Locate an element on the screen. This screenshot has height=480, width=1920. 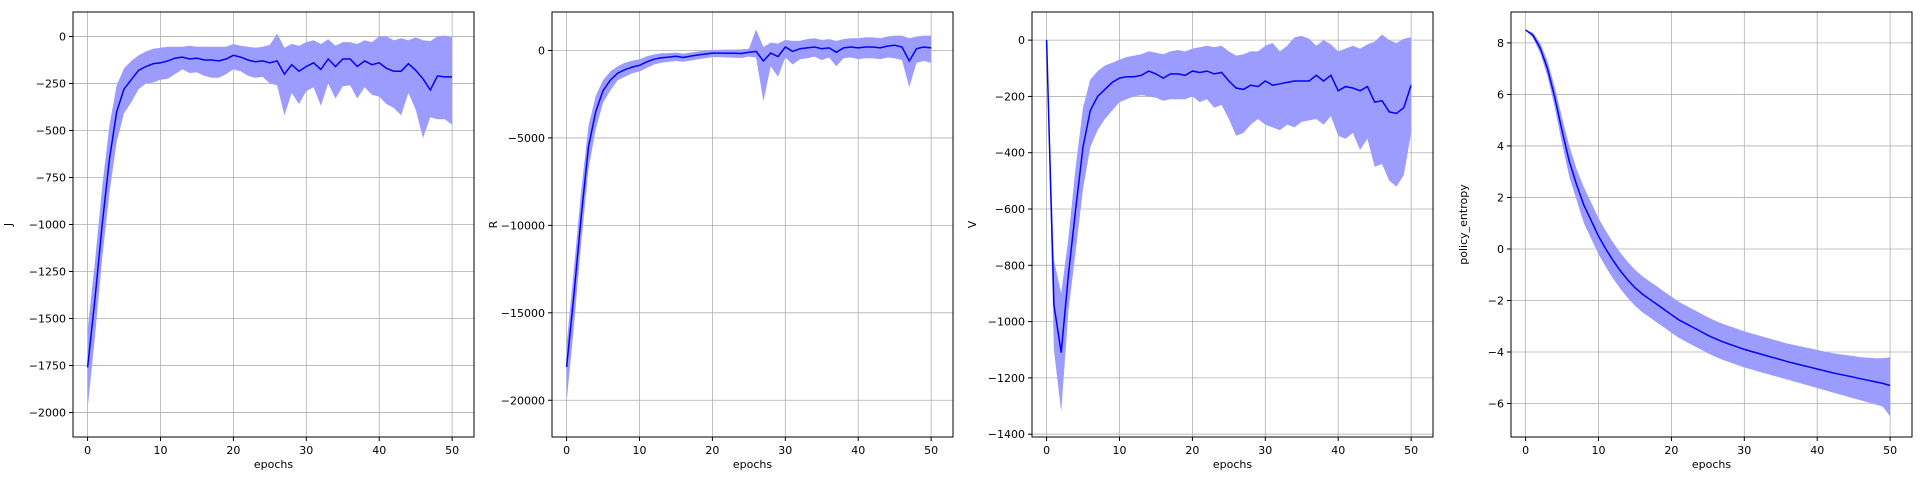
y-tick-label: −1400 is located at coordinates (1006, 434).